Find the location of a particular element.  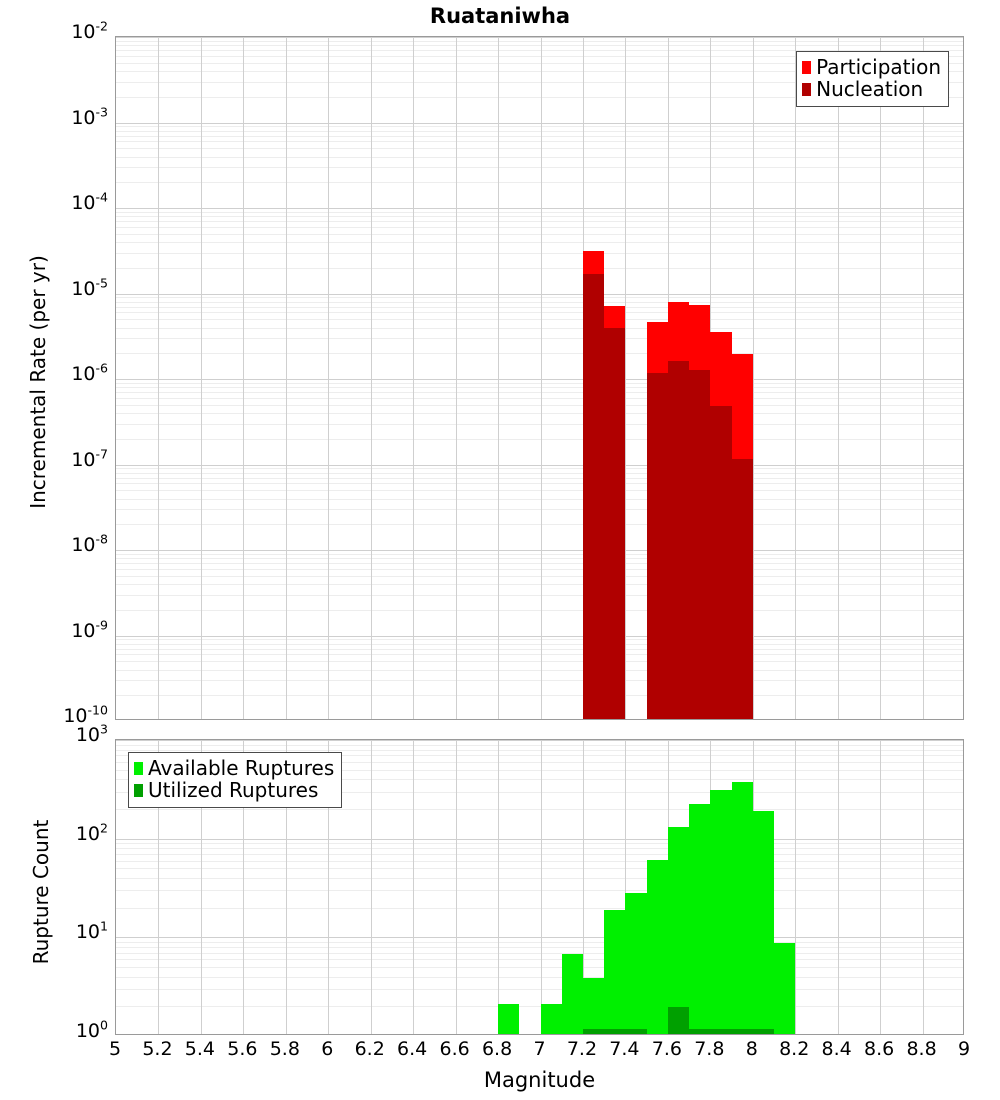

x-tick-label: 8.4 is located at coordinates (836, 1049).